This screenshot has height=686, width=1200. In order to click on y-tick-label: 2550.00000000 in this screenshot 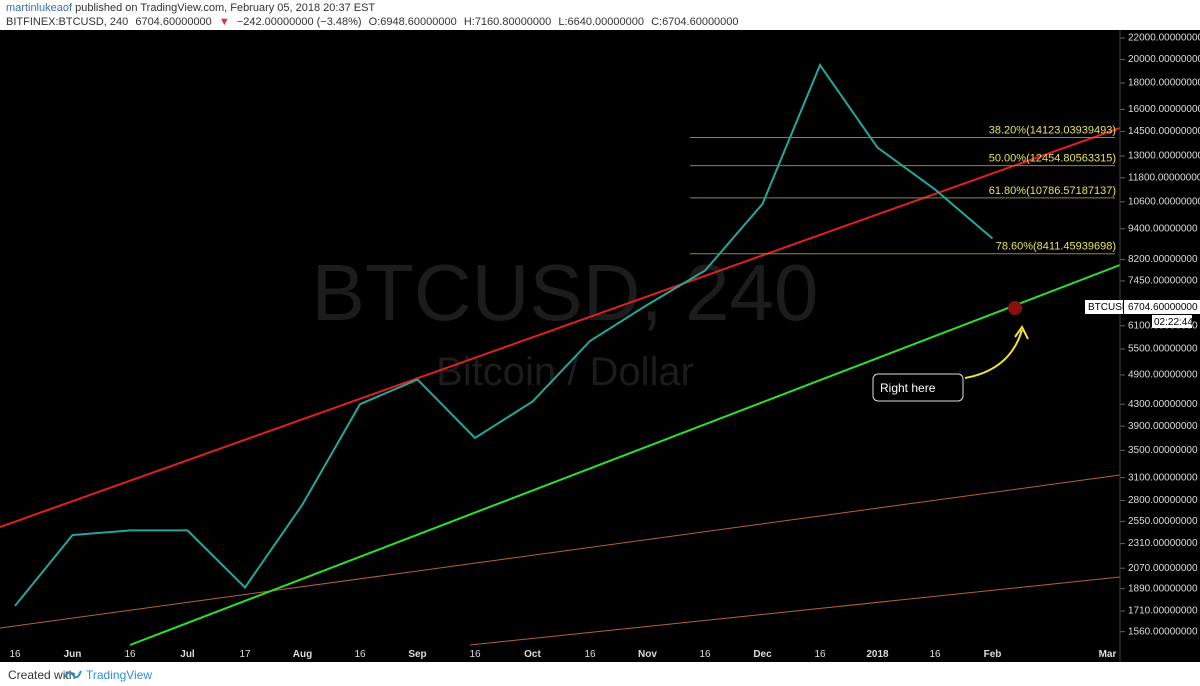, I will do `click(1163, 521)`.